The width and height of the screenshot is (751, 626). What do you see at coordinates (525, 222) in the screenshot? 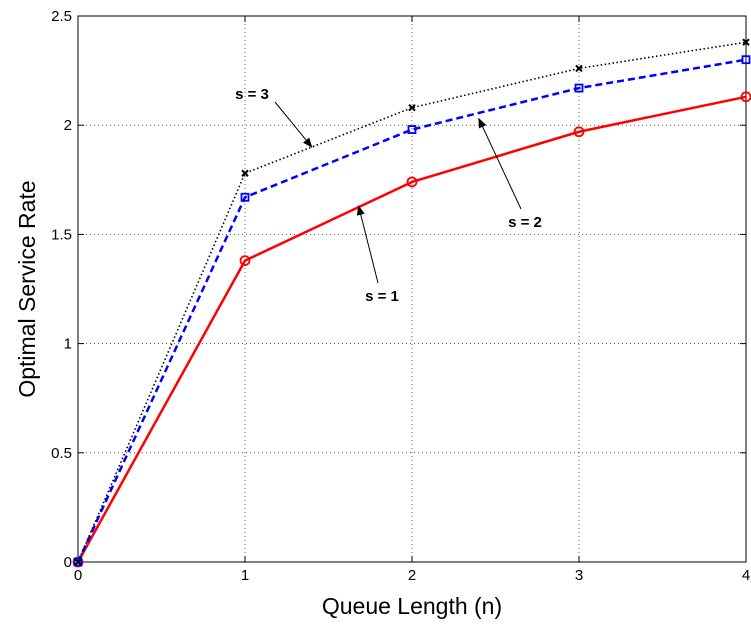
I see `annotation-label: s = 2` at bounding box center [525, 222].